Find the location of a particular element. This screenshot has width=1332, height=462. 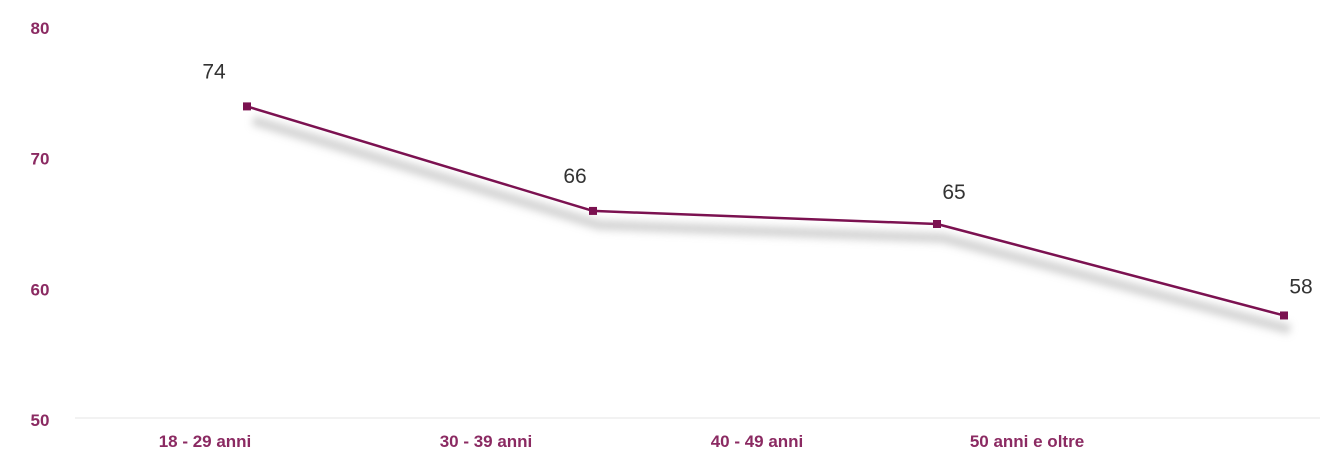

x-tick-label: 40 - 49 anni is located at coordinates (757, 441).